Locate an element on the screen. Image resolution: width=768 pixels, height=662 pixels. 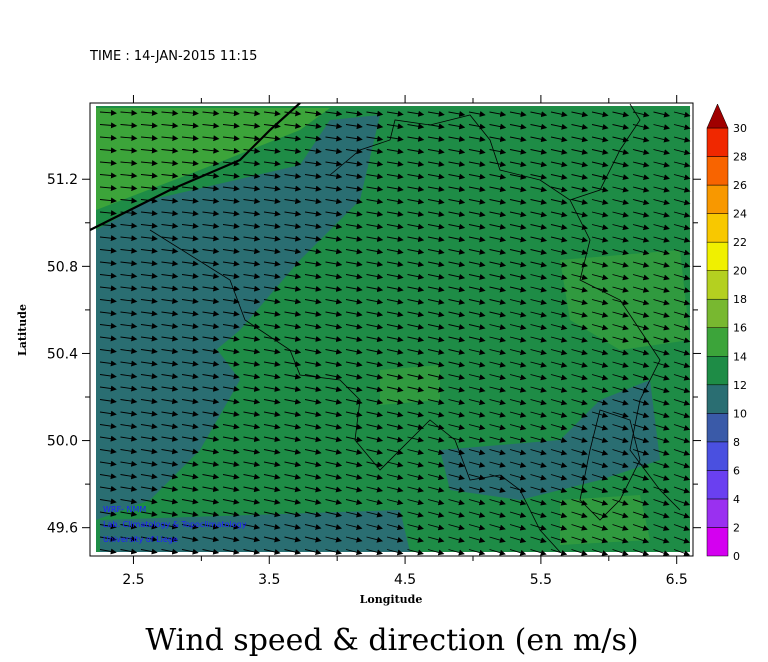
colorbar-label: 18 is located at coordinates (740, 299).